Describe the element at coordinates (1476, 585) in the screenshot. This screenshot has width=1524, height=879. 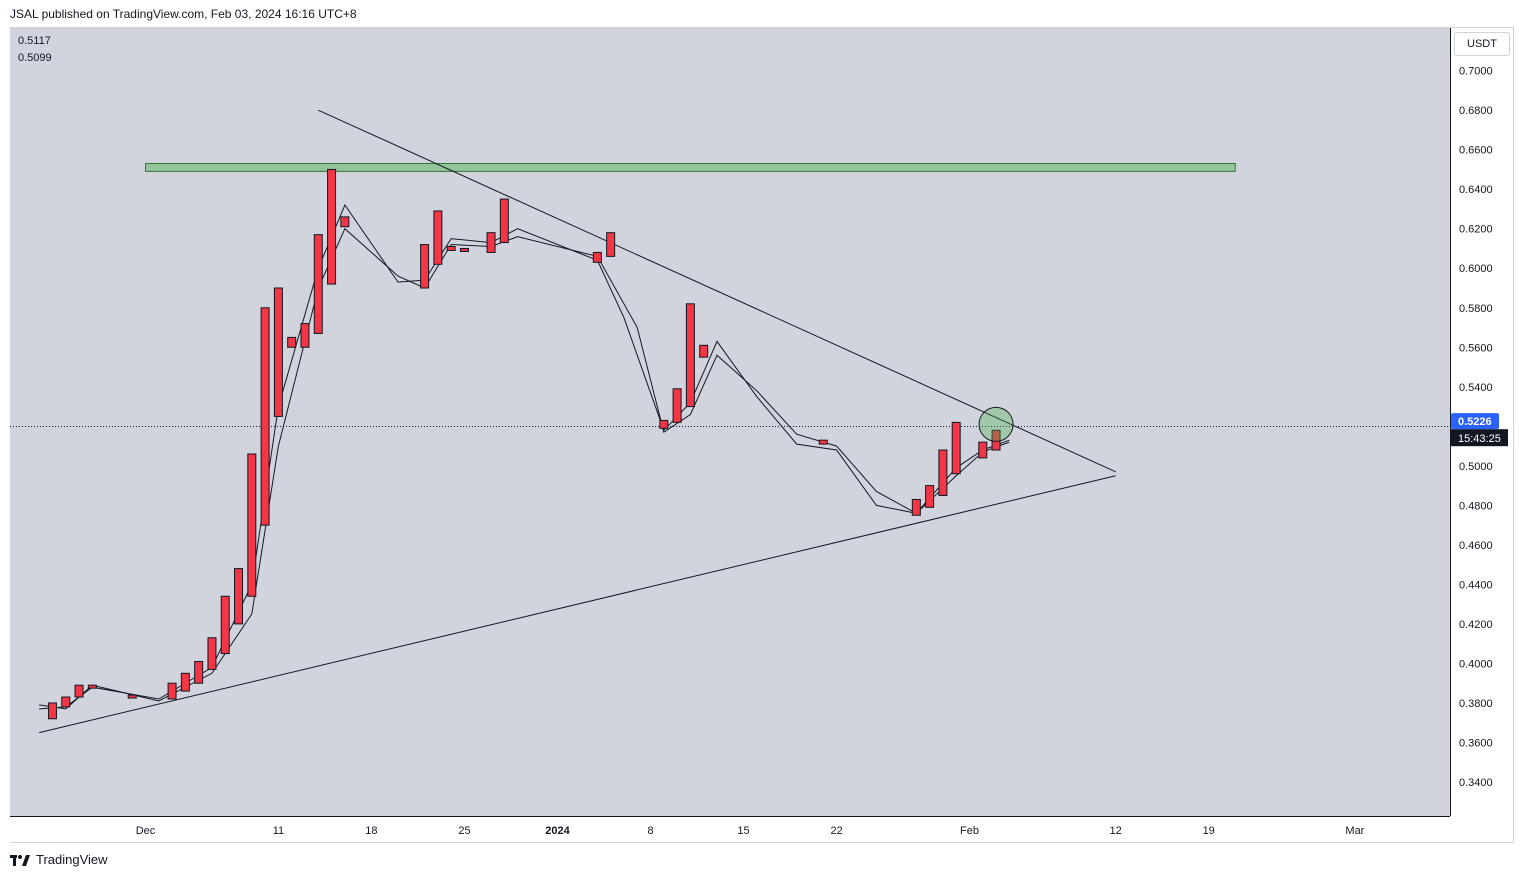
I see `price-tick-label: 0.4400` at that location.